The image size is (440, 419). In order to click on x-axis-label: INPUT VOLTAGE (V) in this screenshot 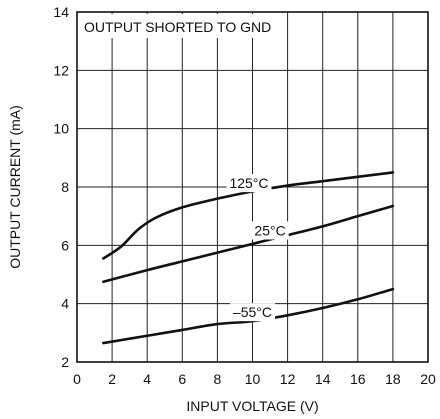, I will do `click(252, 406)`.